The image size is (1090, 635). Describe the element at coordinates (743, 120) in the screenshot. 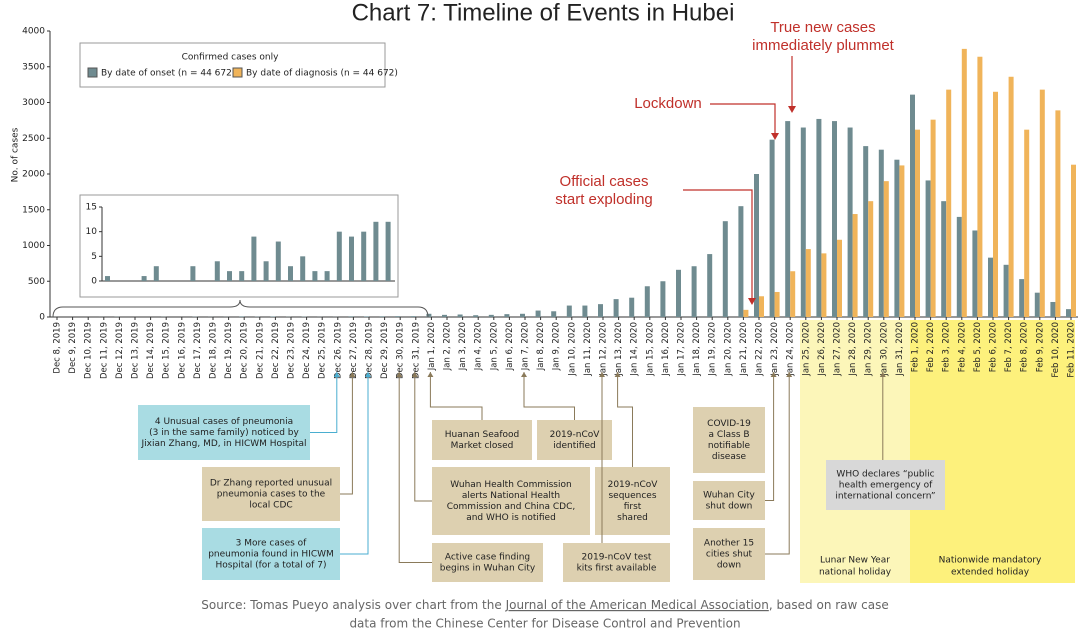

I see `callout-arrow` at that location.